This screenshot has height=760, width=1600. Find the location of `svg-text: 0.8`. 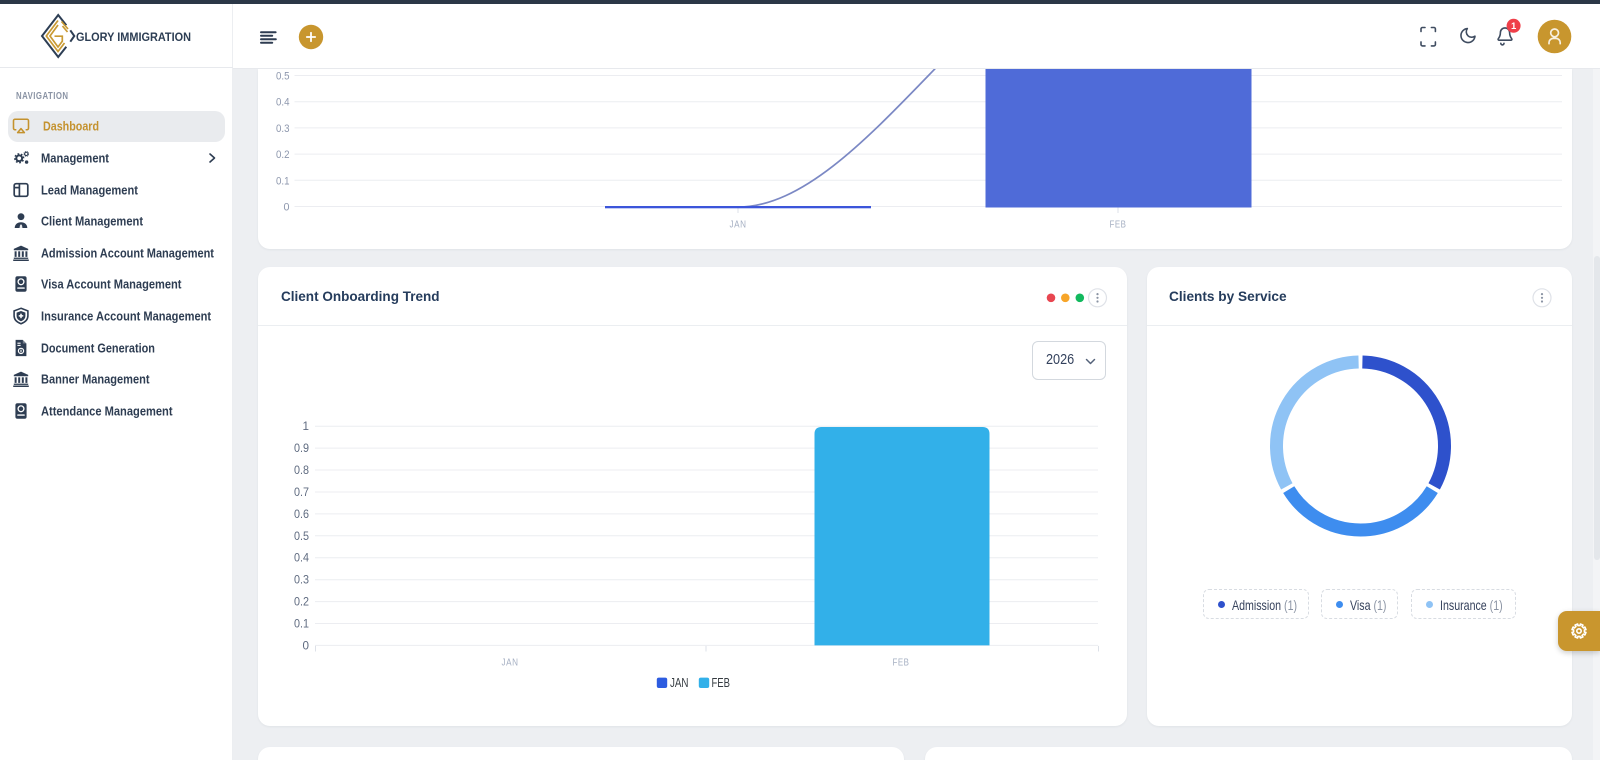

svg-text: 0.8 is located at coordinates (301, 470).